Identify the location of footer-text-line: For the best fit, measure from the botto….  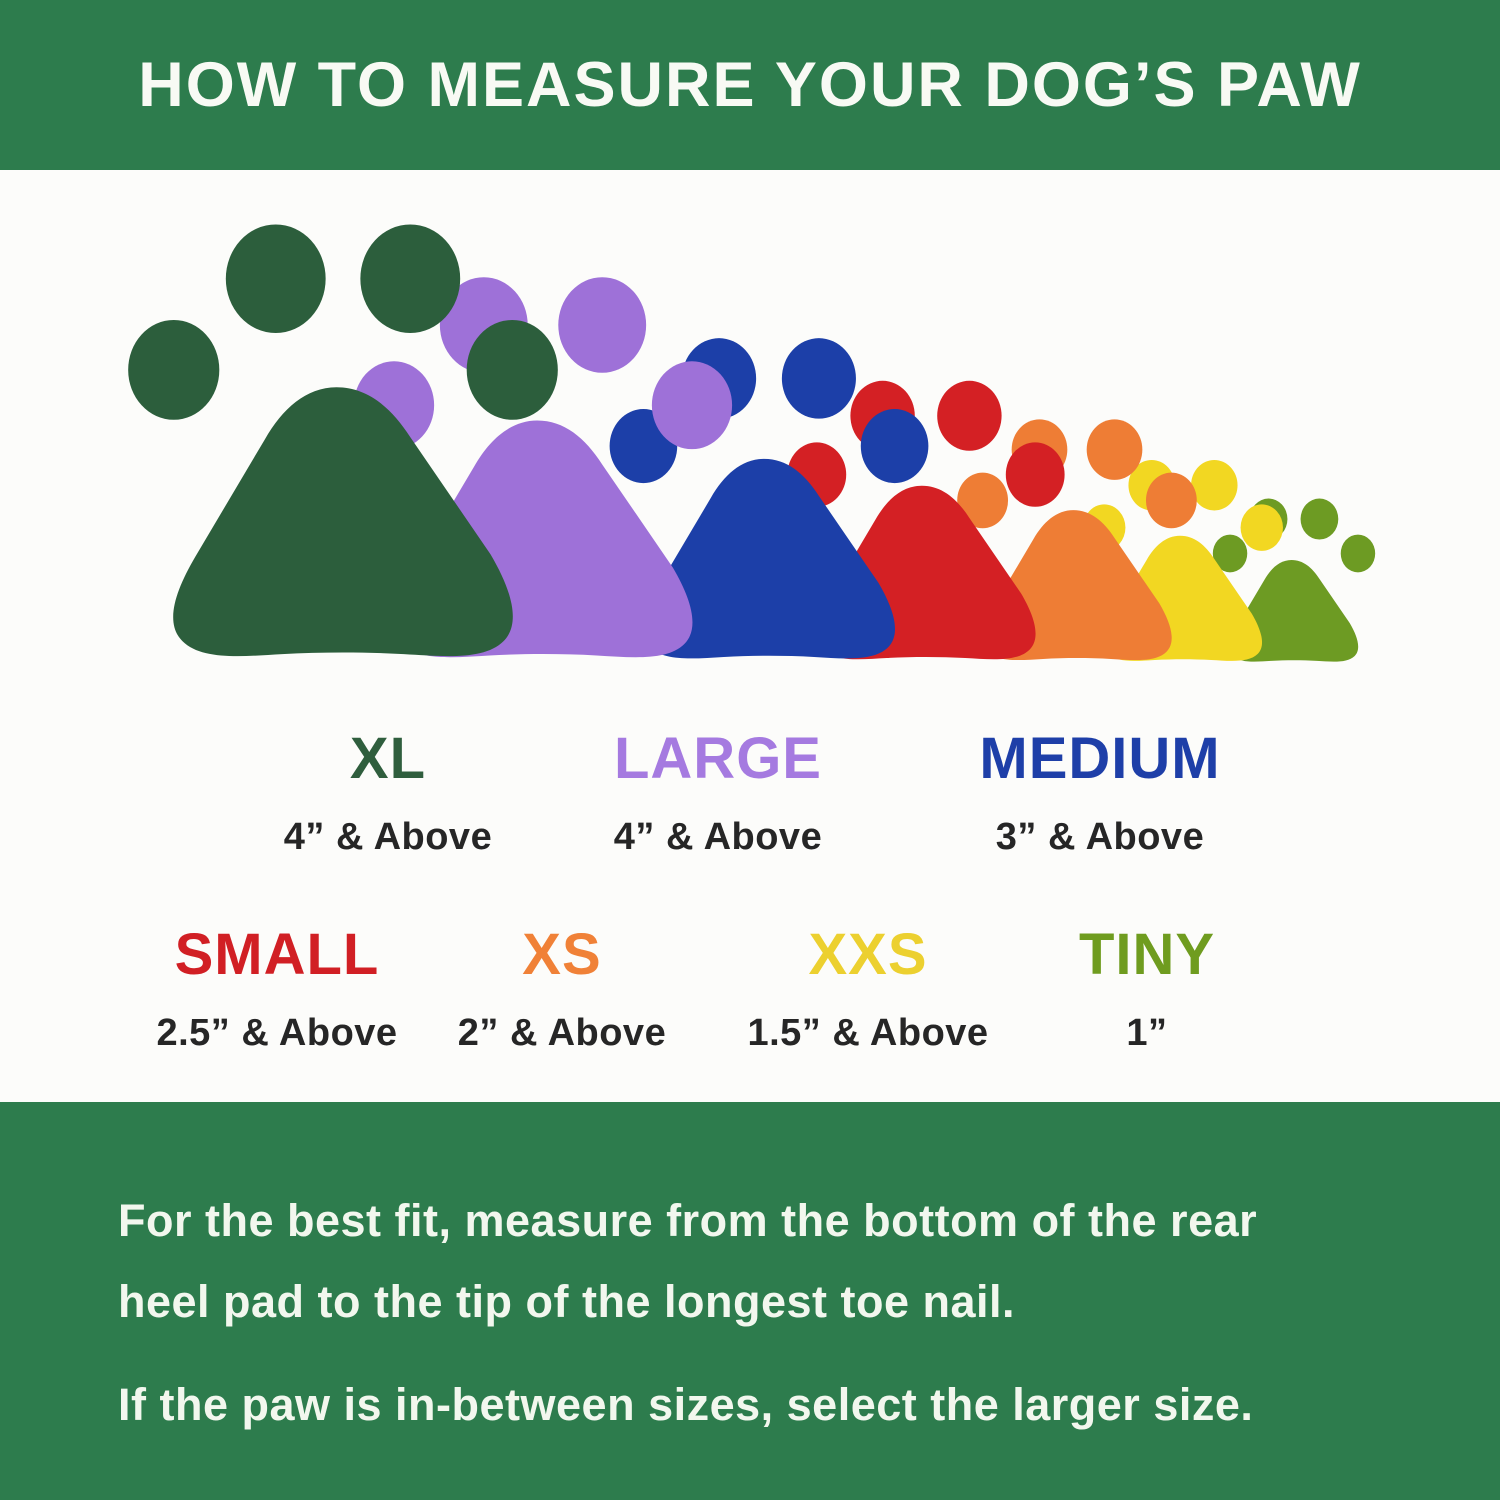
(688, 1220).